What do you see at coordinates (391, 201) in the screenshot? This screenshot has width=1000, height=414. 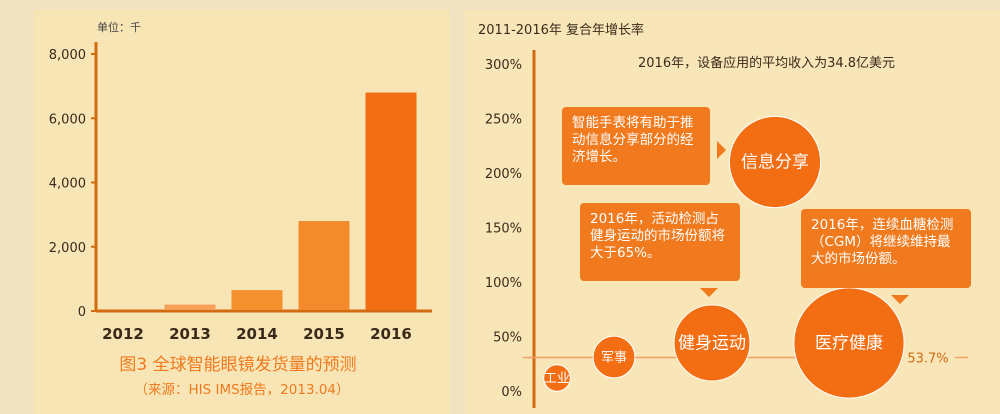 I see `bar-2016` at bounding box center [391, 201].